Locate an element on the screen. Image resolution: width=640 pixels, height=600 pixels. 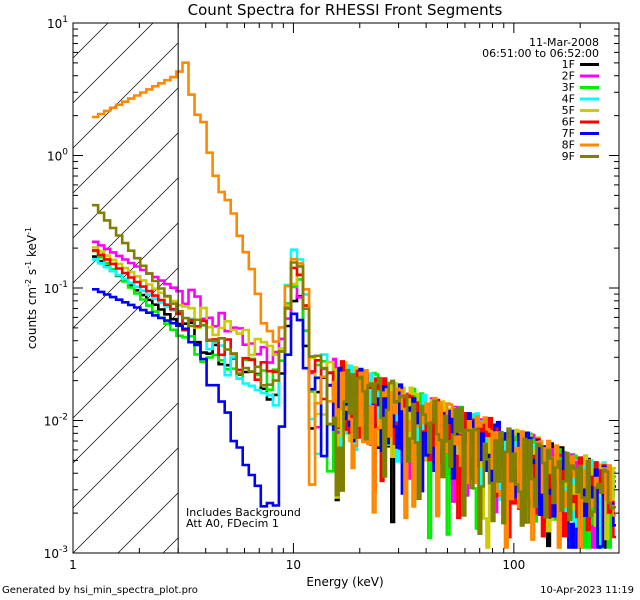
legend-label-3F: 3F is located at coordinates (568, 87).